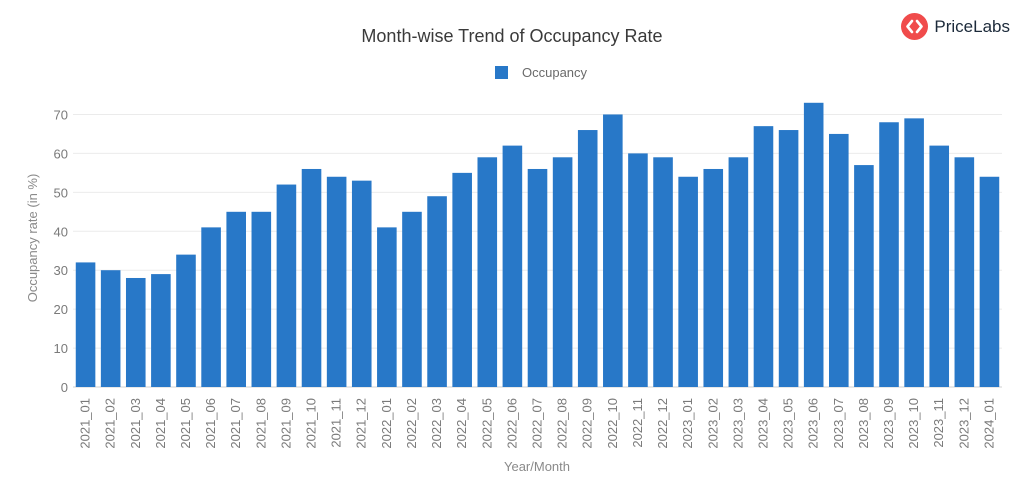  Describe the element at coordinates (361, 423) in the screenshot. I see `x-tick-label: 2021_12` at that location.